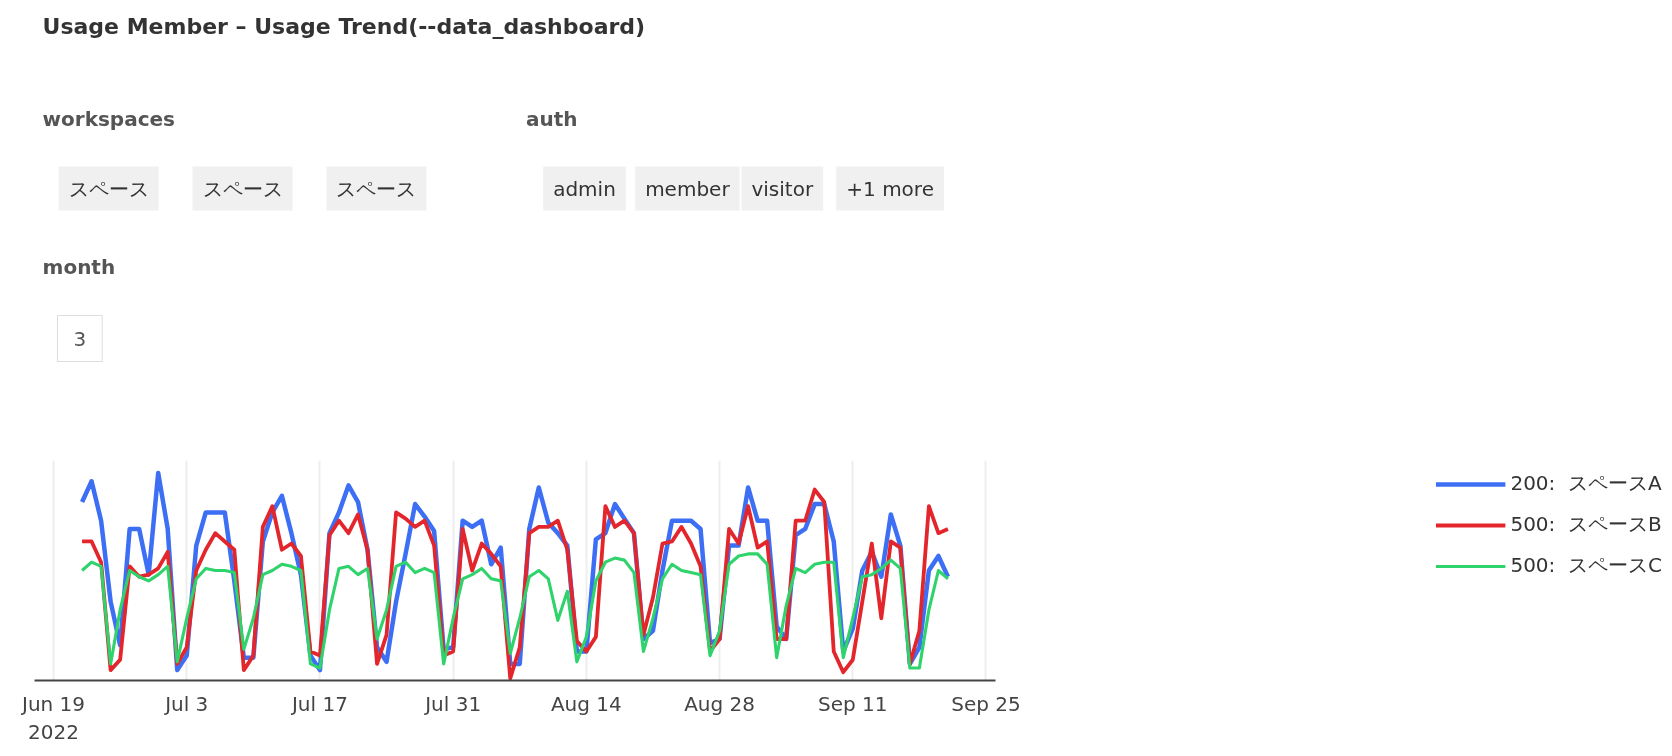 The width and height of the screenshot is (1672, 756). What do you see at coordinates (186, 703) in the screenshot?
I see `x-tick-label: Jul 3` at bounding box center [186, 703].